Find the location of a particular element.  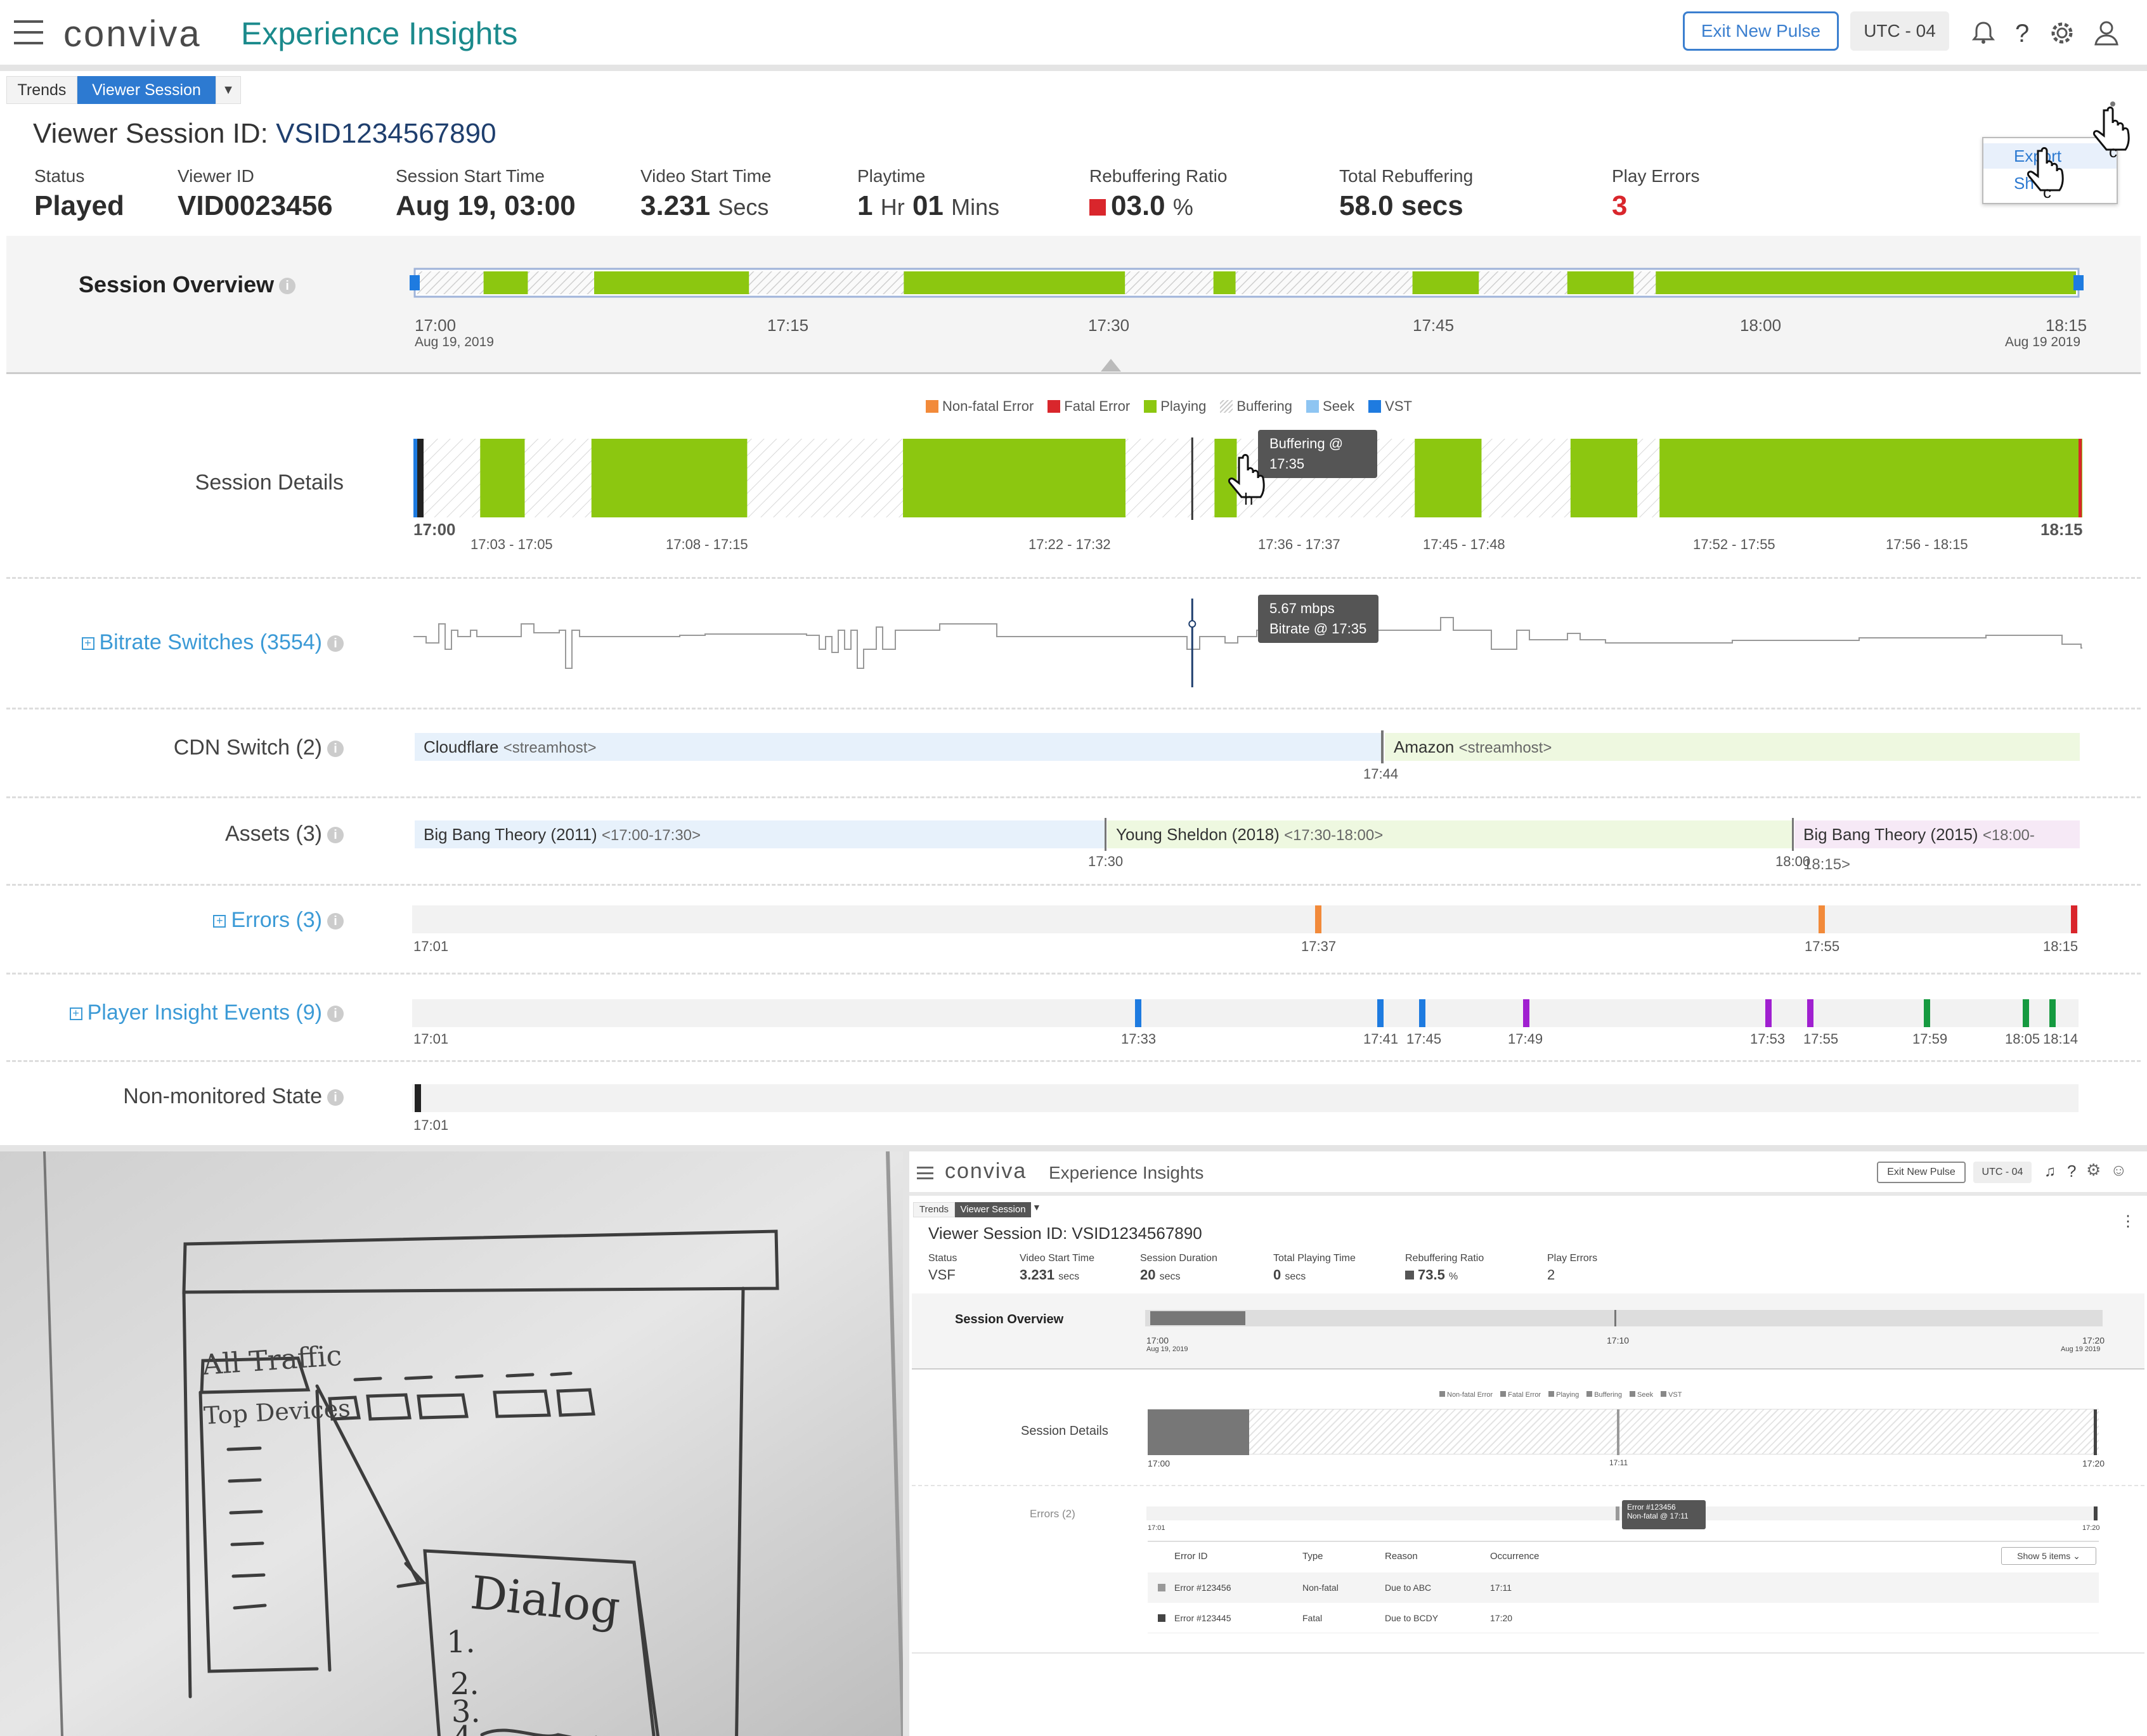

overview-tick: 17:00 is located at coordinates (436, 325).